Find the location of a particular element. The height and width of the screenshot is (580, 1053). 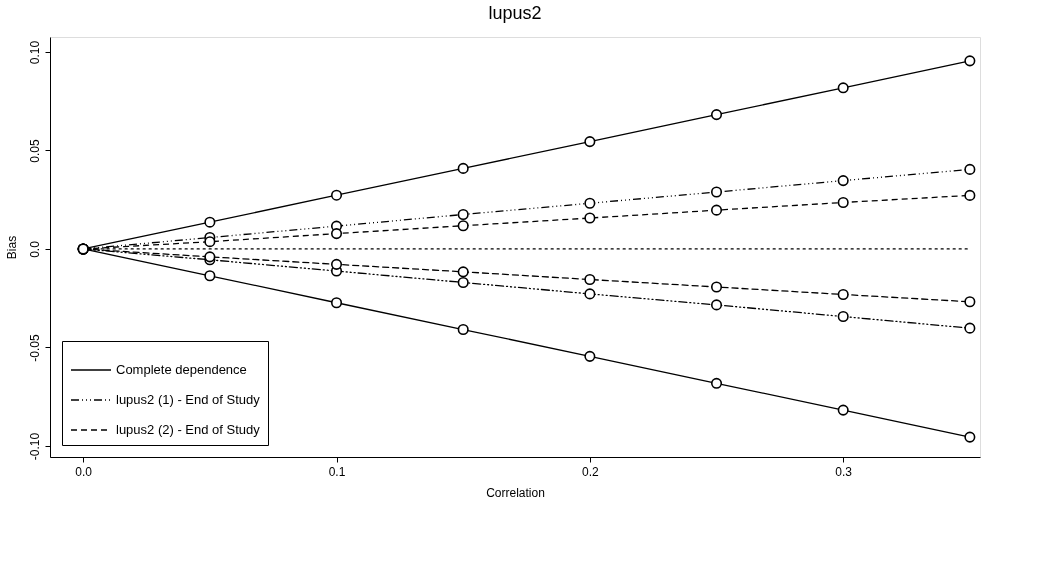

chart-title: lupus2 is located at coordinates (515, 13).